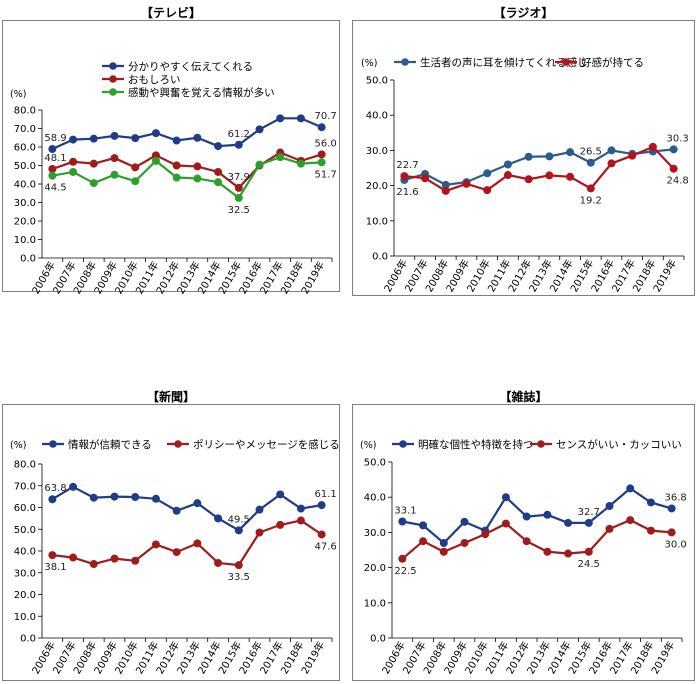  I want to click on tv-data-label: 61.2, so click(239, 134).